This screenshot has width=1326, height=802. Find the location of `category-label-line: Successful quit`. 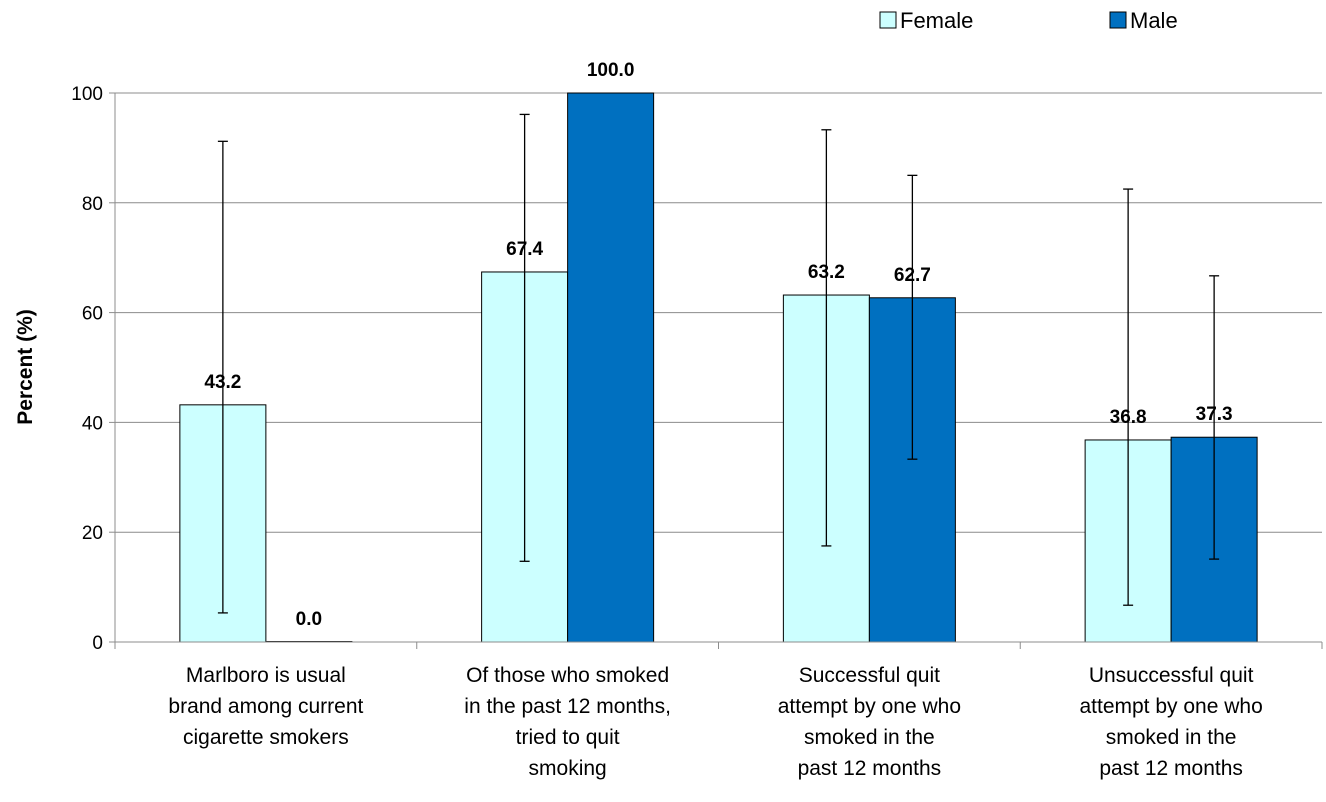

category-label-line: Successful quit is located at coordinates (869, 675).